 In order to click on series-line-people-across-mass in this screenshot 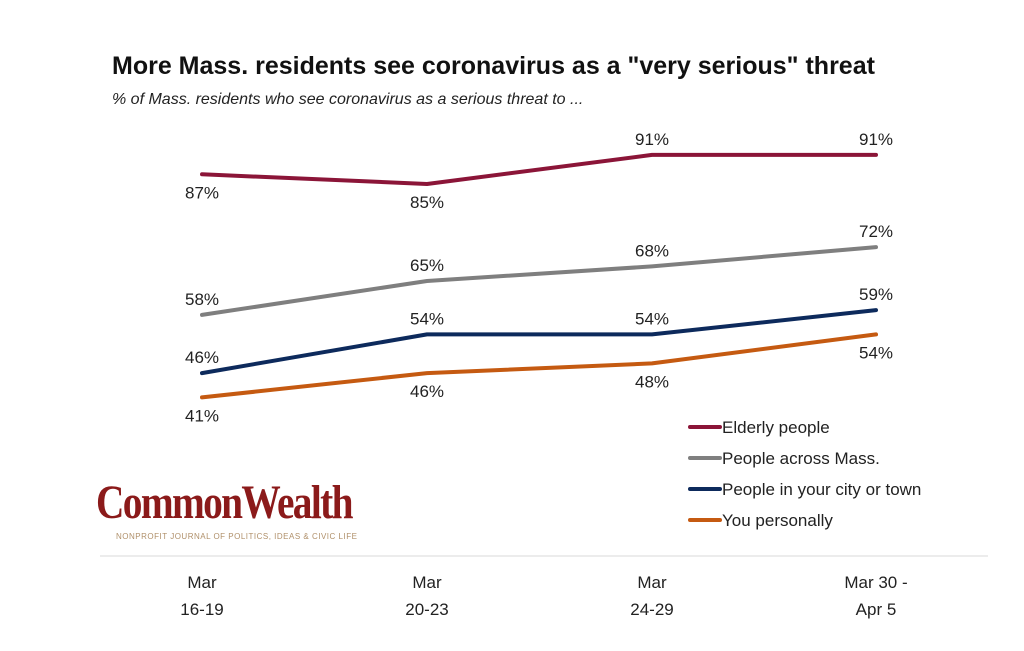, I will do `click(539, 281)`.